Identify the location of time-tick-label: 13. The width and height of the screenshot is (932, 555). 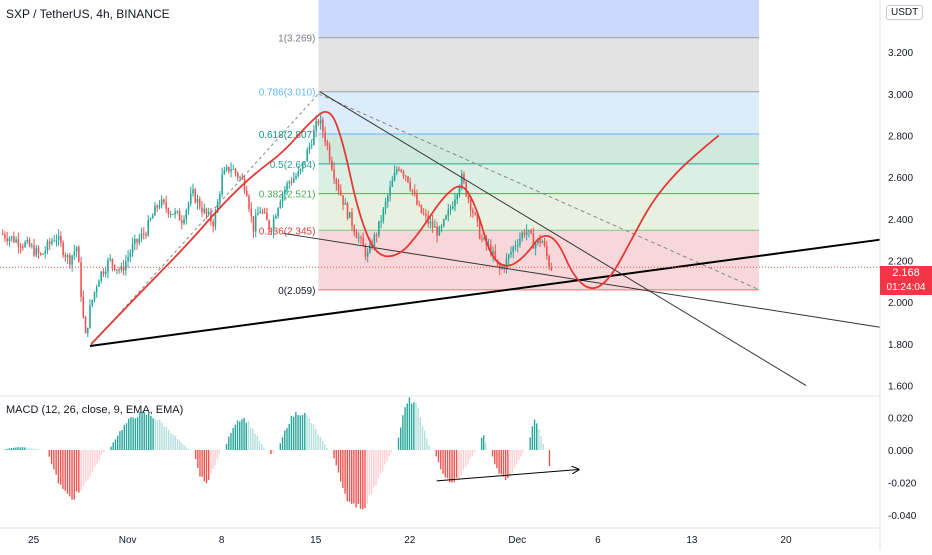
(692, 540).